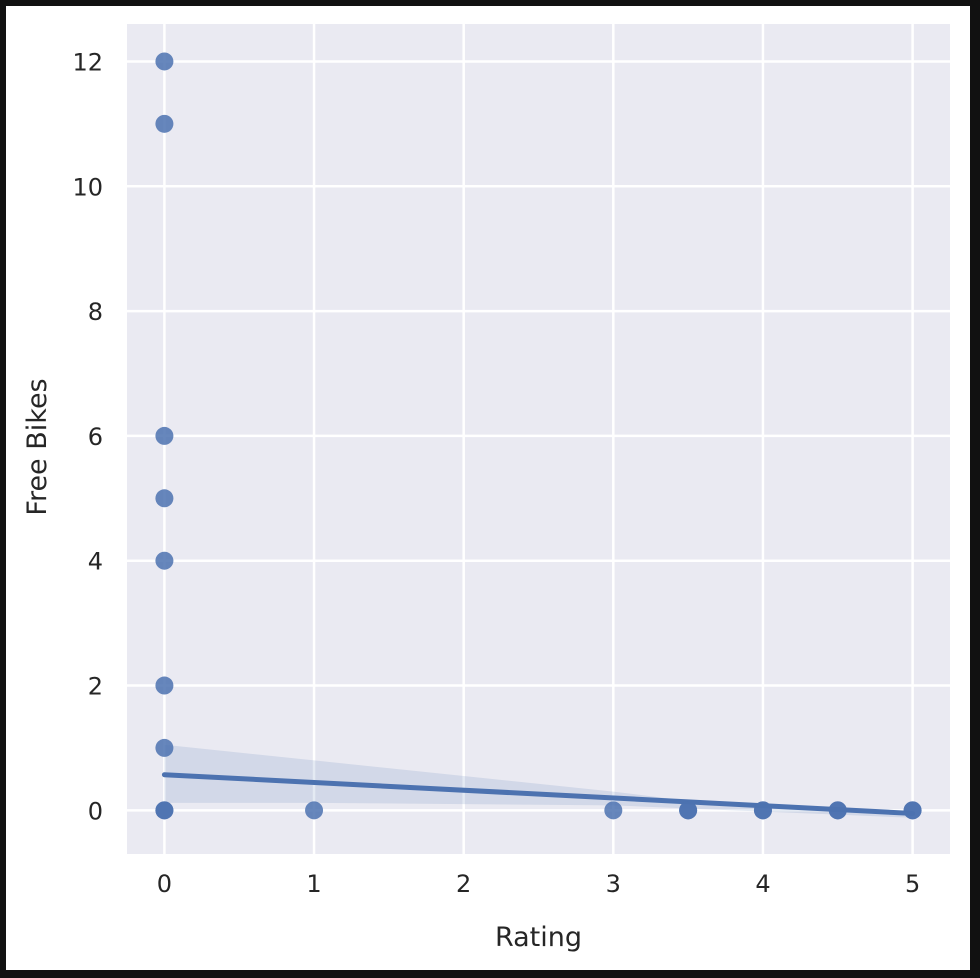 This screenshot has width=980, height=978. What do you see at coordinates (87, 187) in the screenshot?
I see `y-tick-label: 10` at bounding box center [87, 187].